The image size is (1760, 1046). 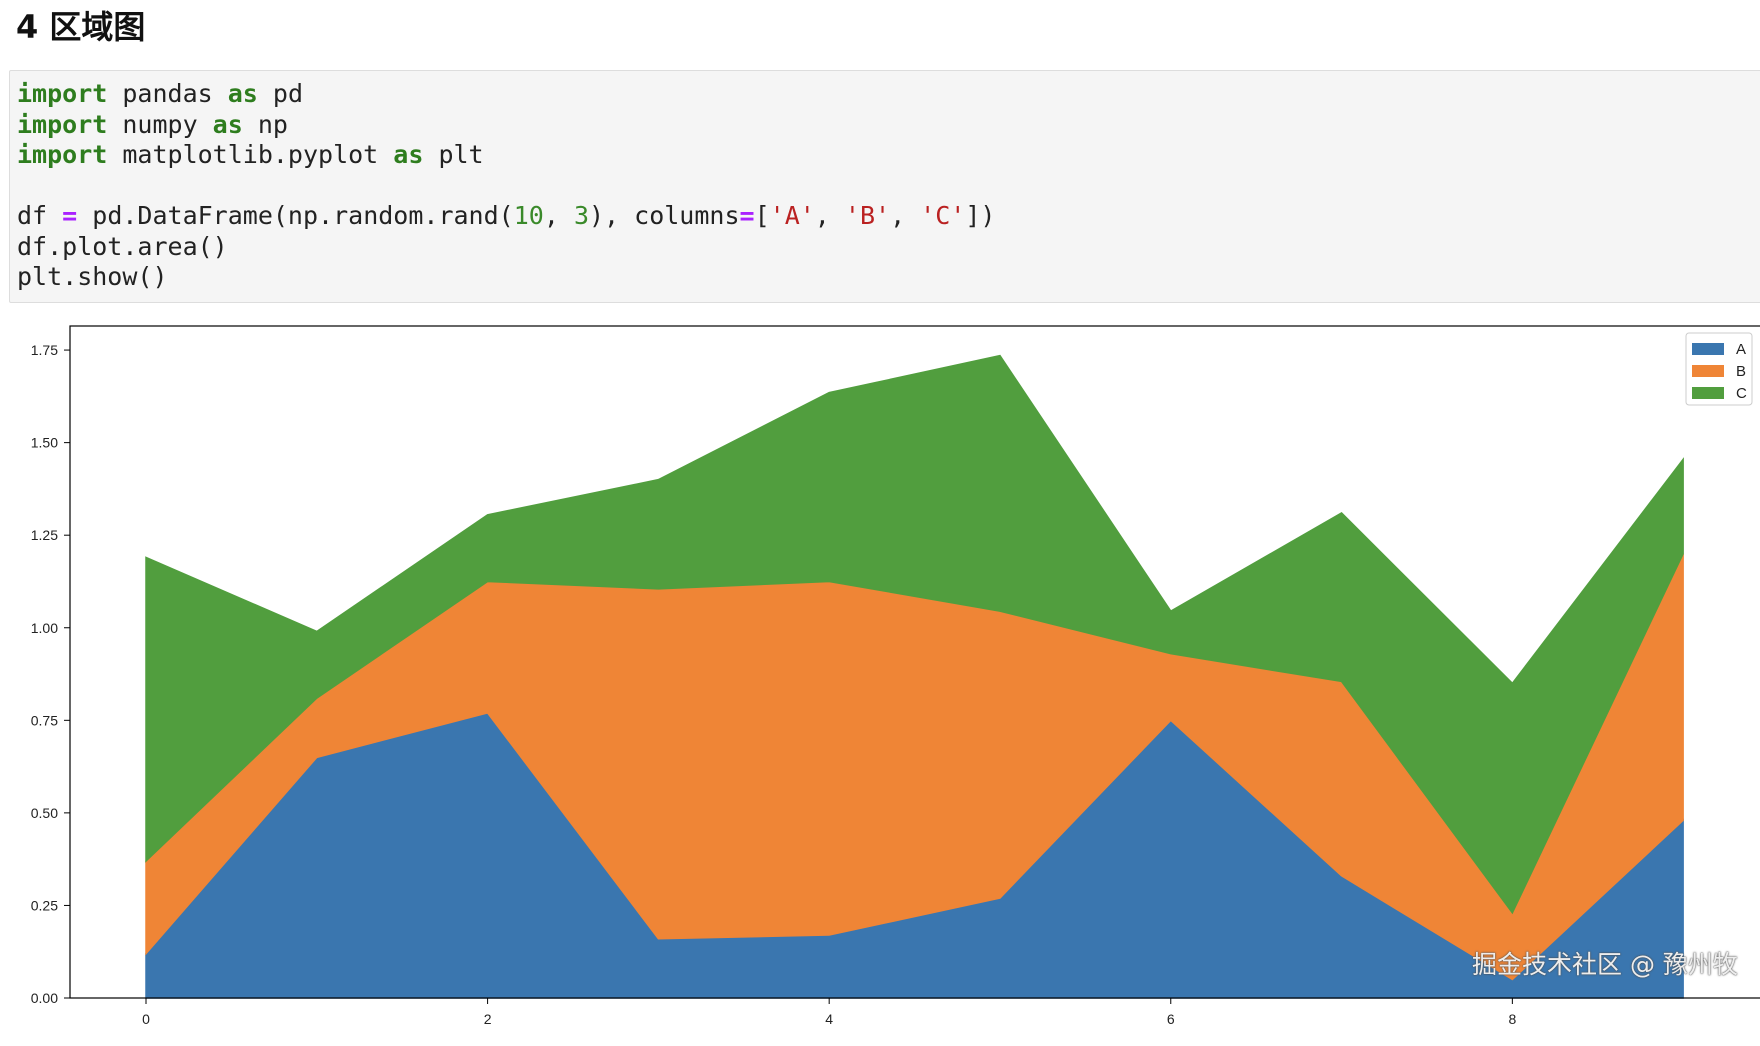 What do you see at coordinates (1708, 371) in the screenshot?
I see `legend-swatch-B` at bounding box center [1708, 371].